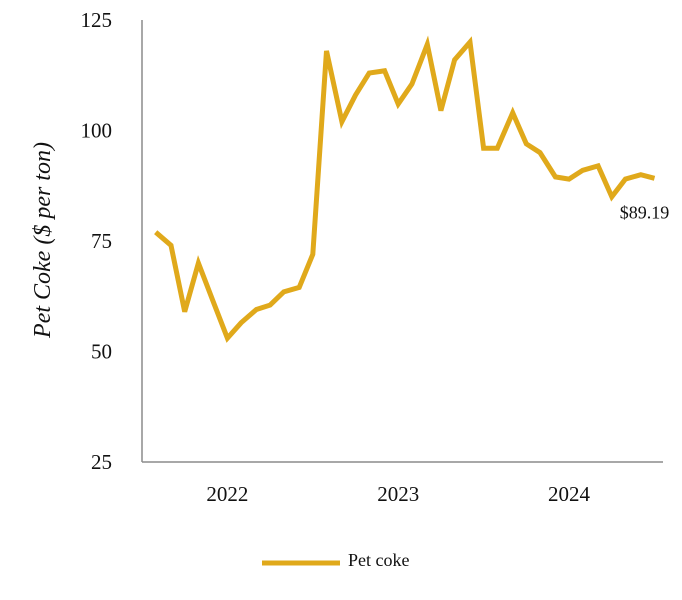 The width and height of the screenshot is (682, 600). What do you see at coordinates (645, 212) in the screenshot?
I see `last-value-annotation: $89.19` at bounding box center [645, 212].